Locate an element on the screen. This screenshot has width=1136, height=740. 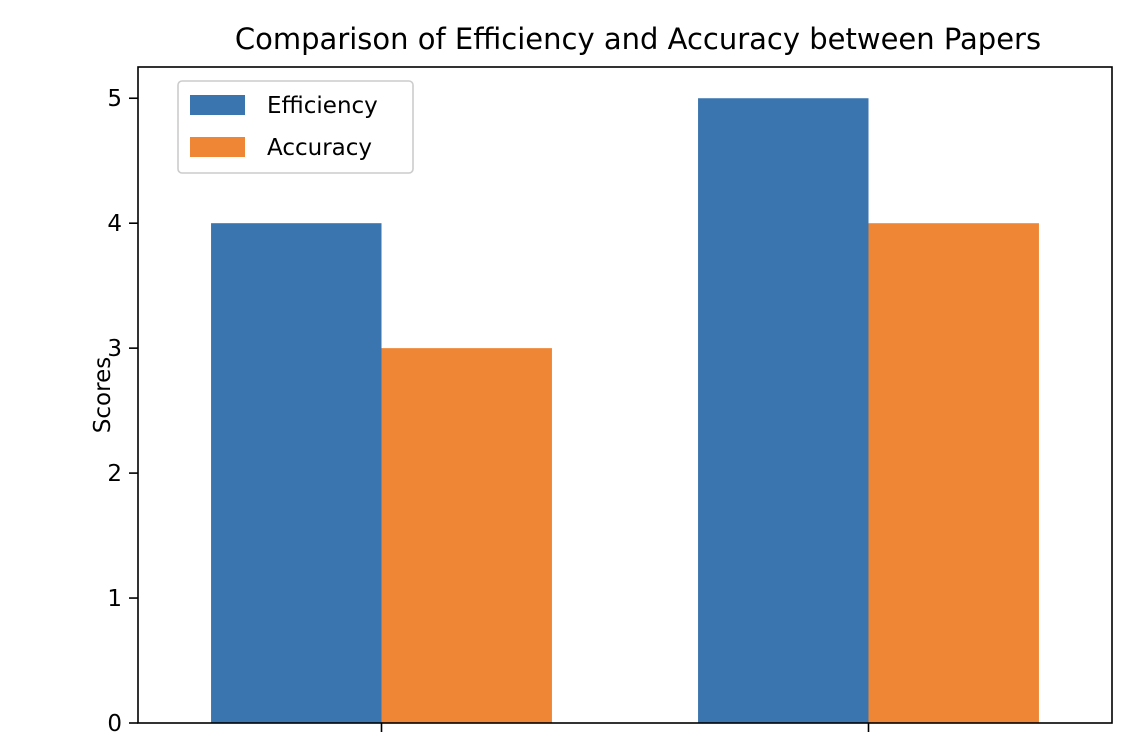
y-tick-label-3: 3 is located at coordinates (114, 349).